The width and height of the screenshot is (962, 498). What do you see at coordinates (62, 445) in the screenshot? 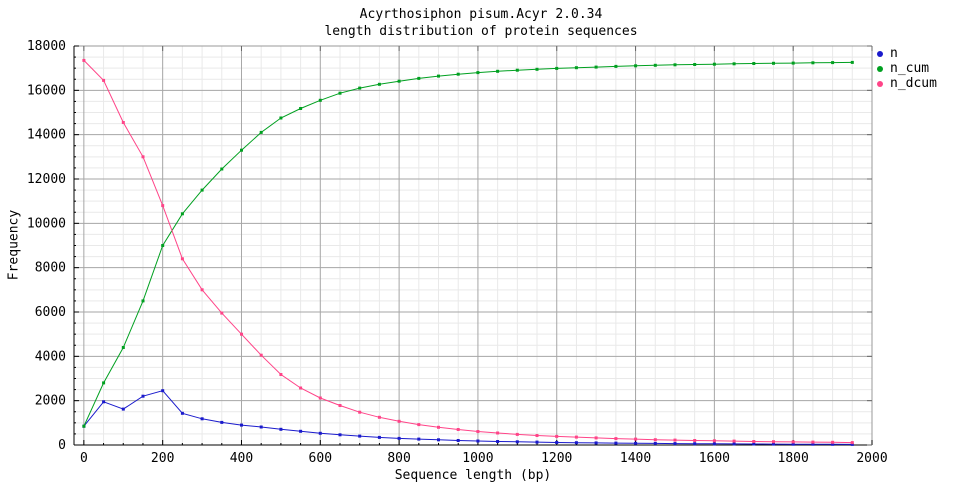
I see `y-tick-label: 0` at bounding box center [62, 445].